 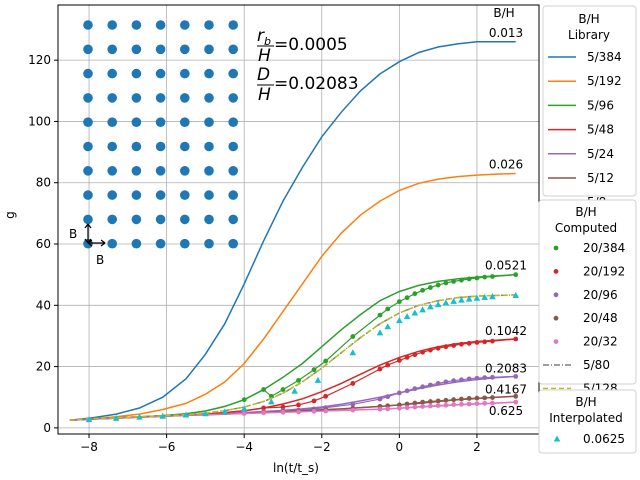 What do you see at coordinates (89, 447) in the screenshot?
I see `x-tick-label: −8` at bounding box center [89, 447].